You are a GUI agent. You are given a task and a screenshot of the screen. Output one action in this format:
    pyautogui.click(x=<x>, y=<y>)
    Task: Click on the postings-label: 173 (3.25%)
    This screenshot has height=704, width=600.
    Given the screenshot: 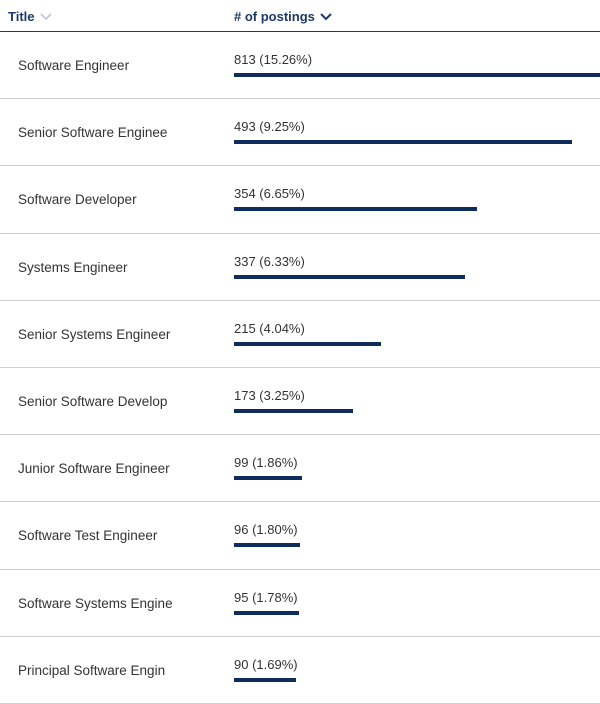 What is the action you would take?
    pyautogui.click(x=269, y=395)
    